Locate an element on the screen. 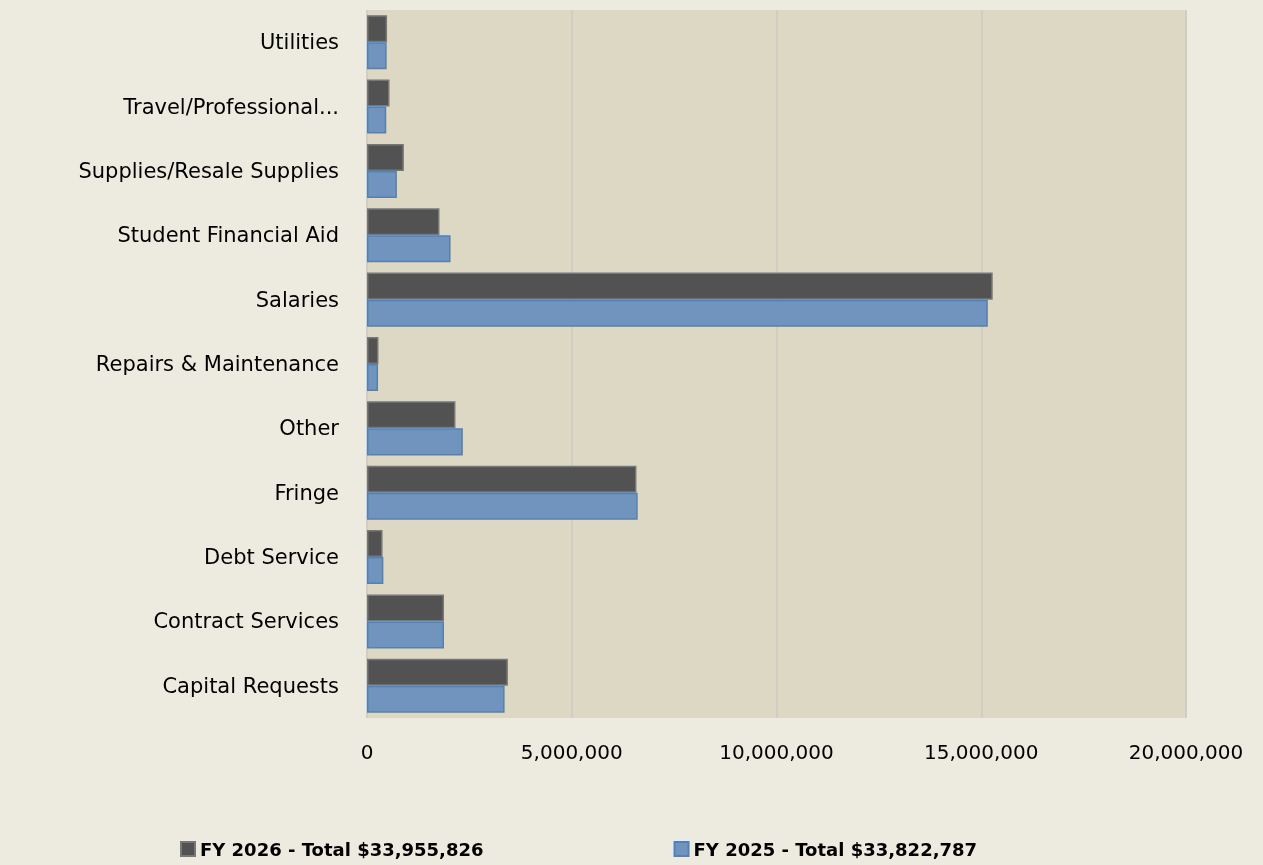  y-tick-label: Debt Service is located at coordinates (271, 557).